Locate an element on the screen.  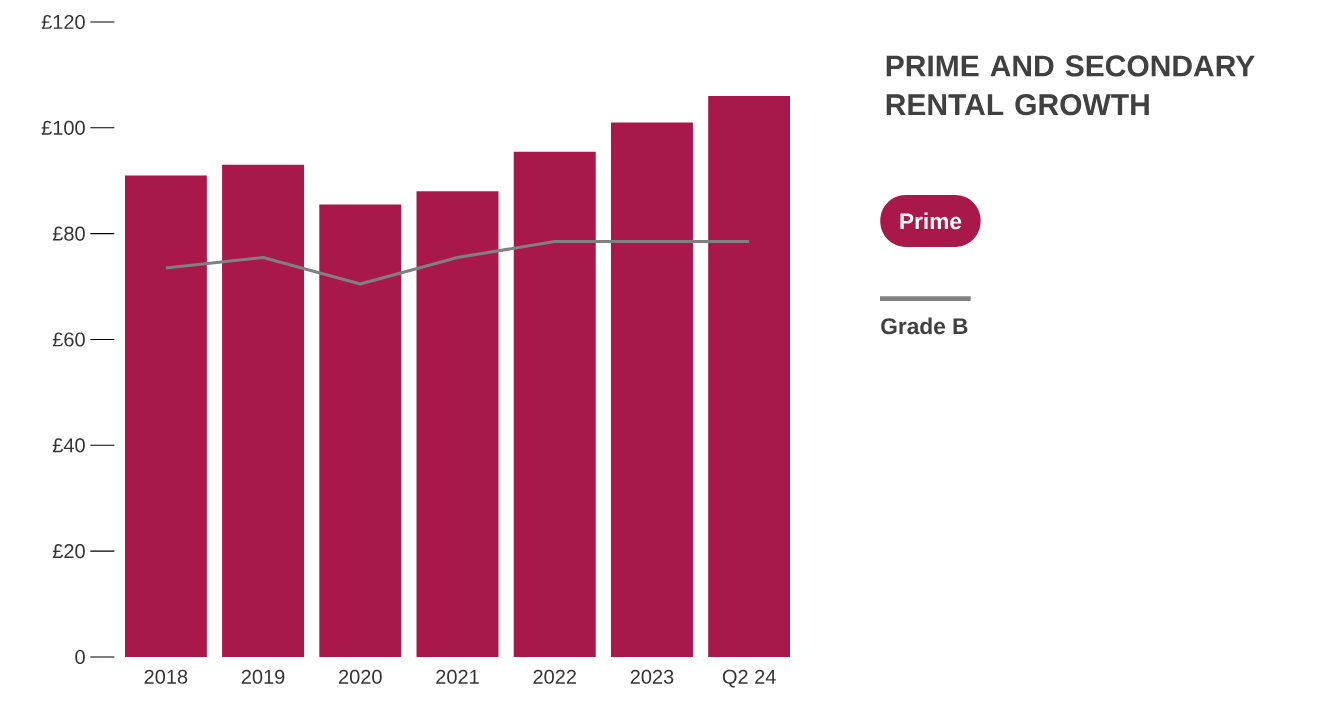
y-tick-label: £20 is located at coordinates (68, 551).